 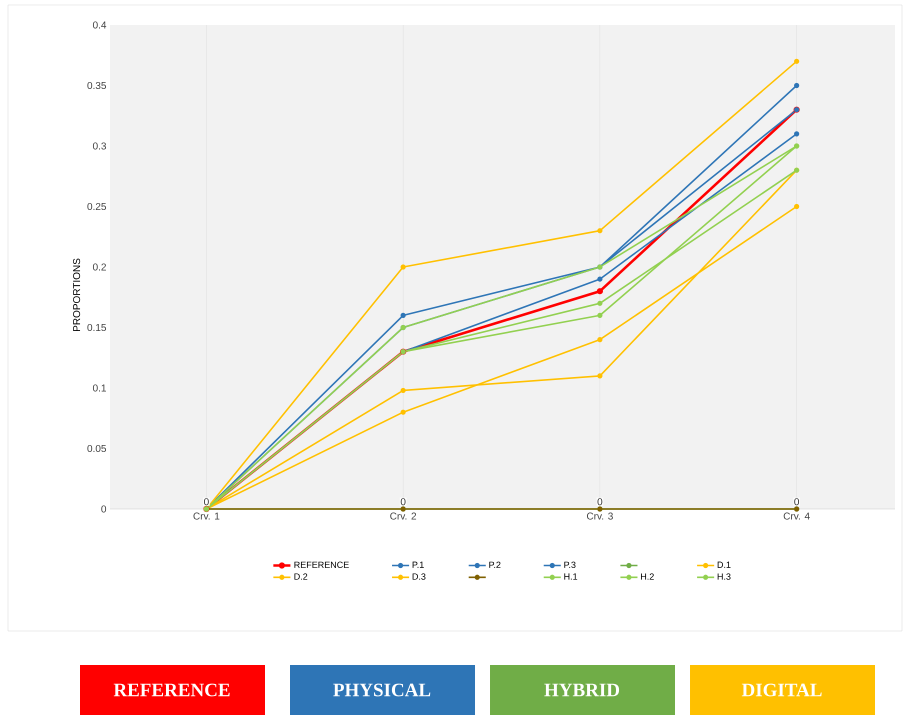 What do you see at coordinates (96, 206) in the screenshot?
I see `y-tick-label: 0.25` at bounding box center [96, 206].